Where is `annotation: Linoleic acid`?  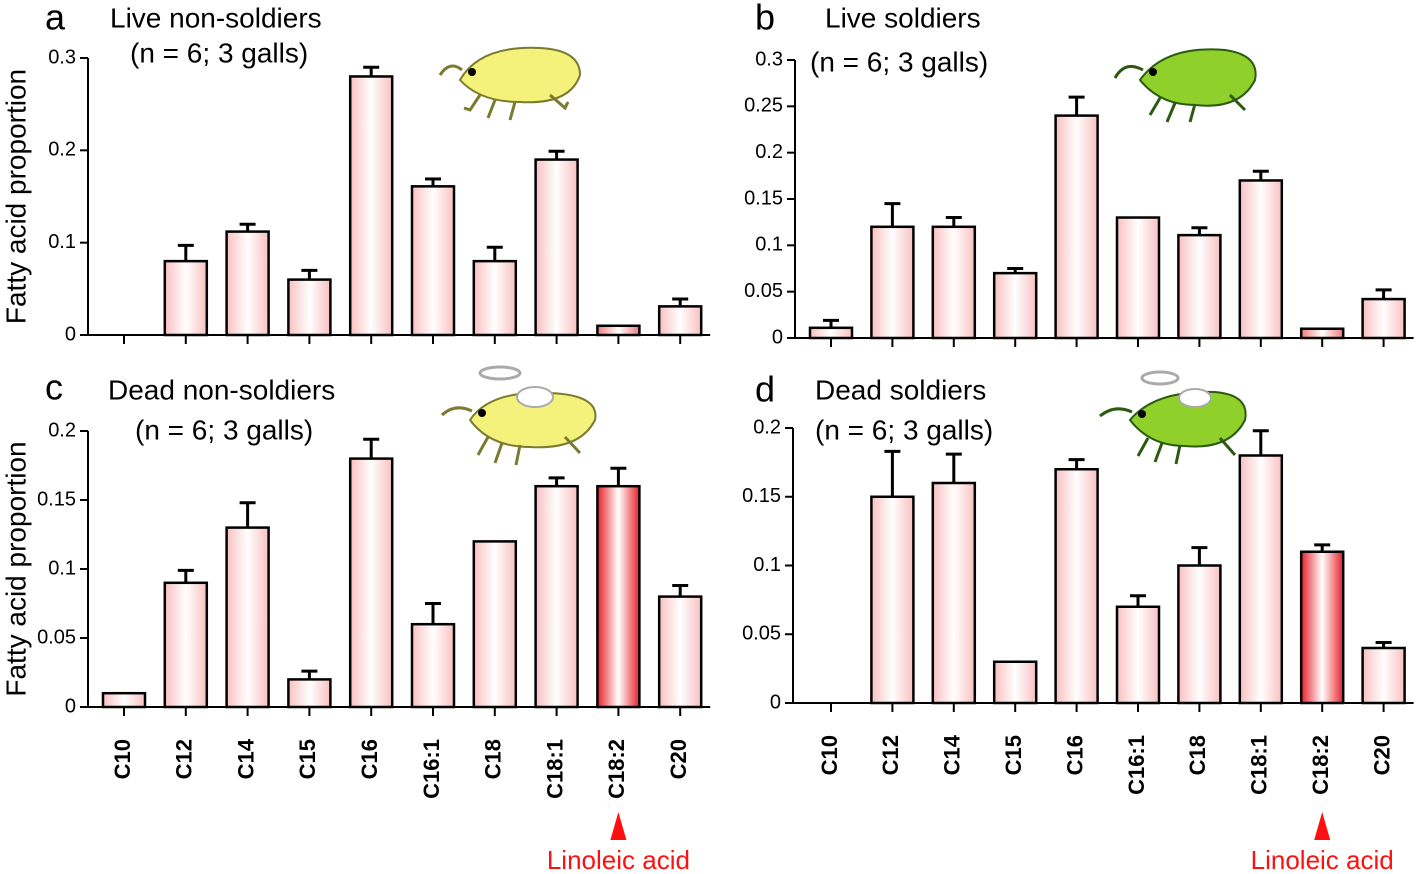
annotation: Linoleic acid is located at coordinates (618, 859).